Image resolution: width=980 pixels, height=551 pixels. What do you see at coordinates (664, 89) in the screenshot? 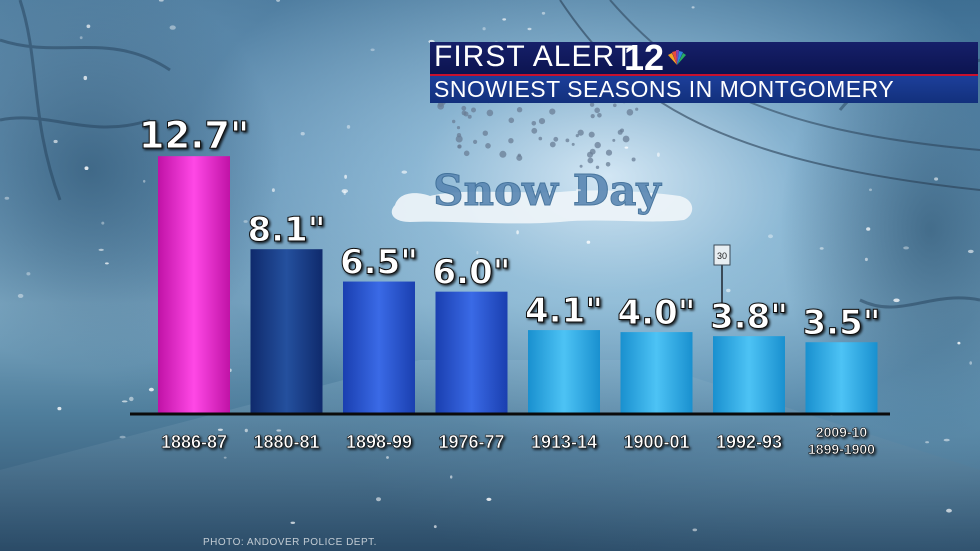
I see `chart-title: SNOWIEST SEASONS IN MONTGOMERY` at bounding box center [664, 89].